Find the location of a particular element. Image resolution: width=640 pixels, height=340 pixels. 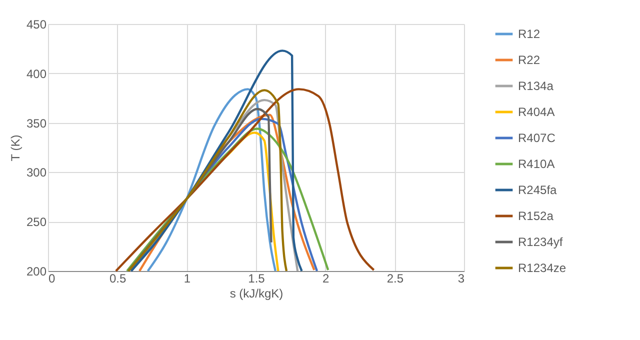

legend-label: R245fa is located at coordinates (538, 190).